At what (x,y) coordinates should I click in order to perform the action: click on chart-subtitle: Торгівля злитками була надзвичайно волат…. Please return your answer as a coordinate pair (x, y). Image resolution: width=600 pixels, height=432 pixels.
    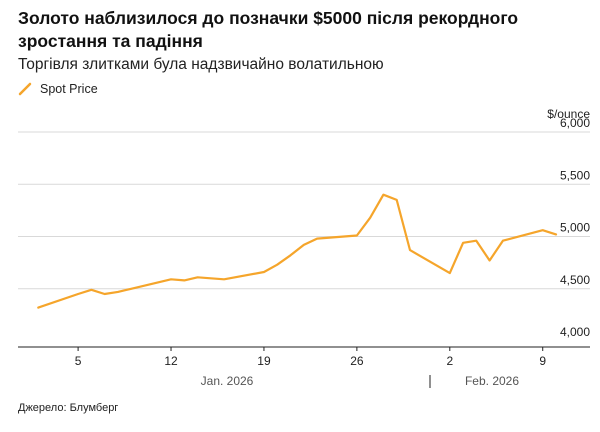
    Looking at the image, I should click on (201, 64).